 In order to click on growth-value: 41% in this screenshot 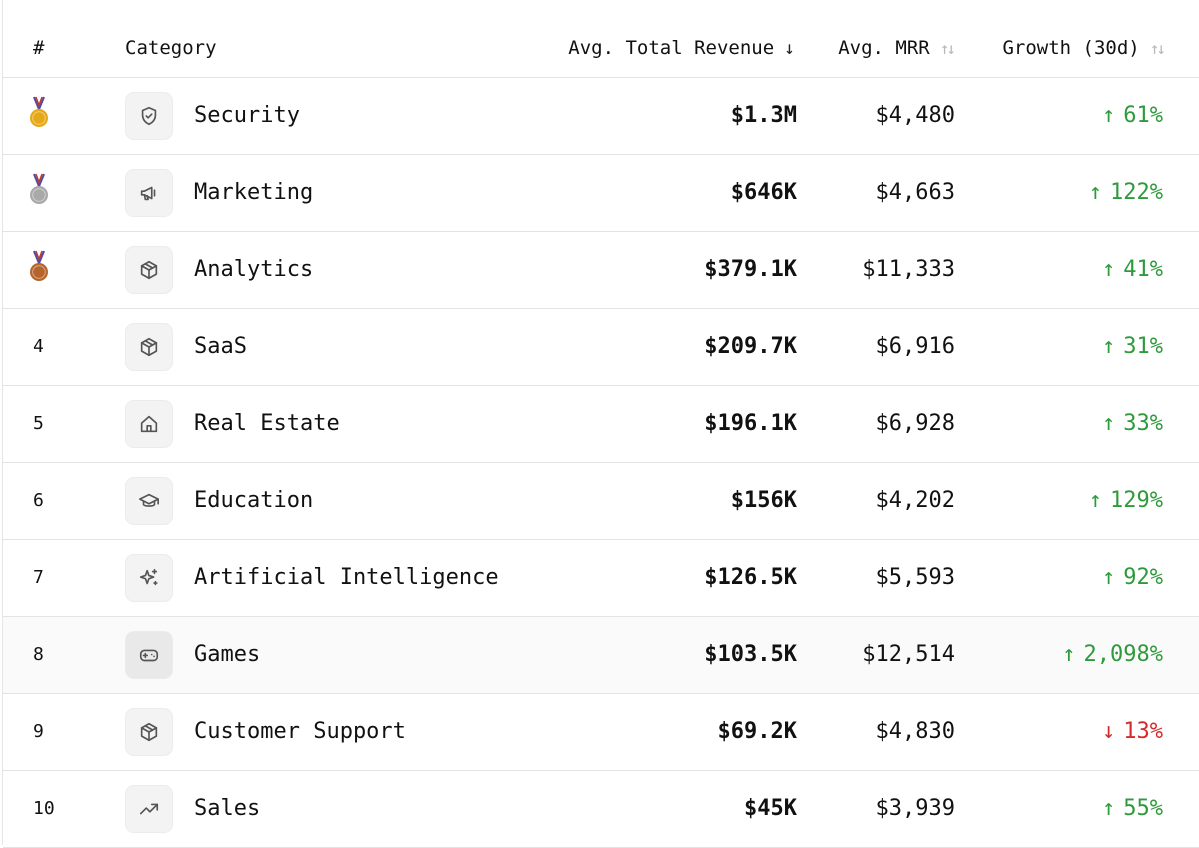, I will do `click(1143, 269)`.